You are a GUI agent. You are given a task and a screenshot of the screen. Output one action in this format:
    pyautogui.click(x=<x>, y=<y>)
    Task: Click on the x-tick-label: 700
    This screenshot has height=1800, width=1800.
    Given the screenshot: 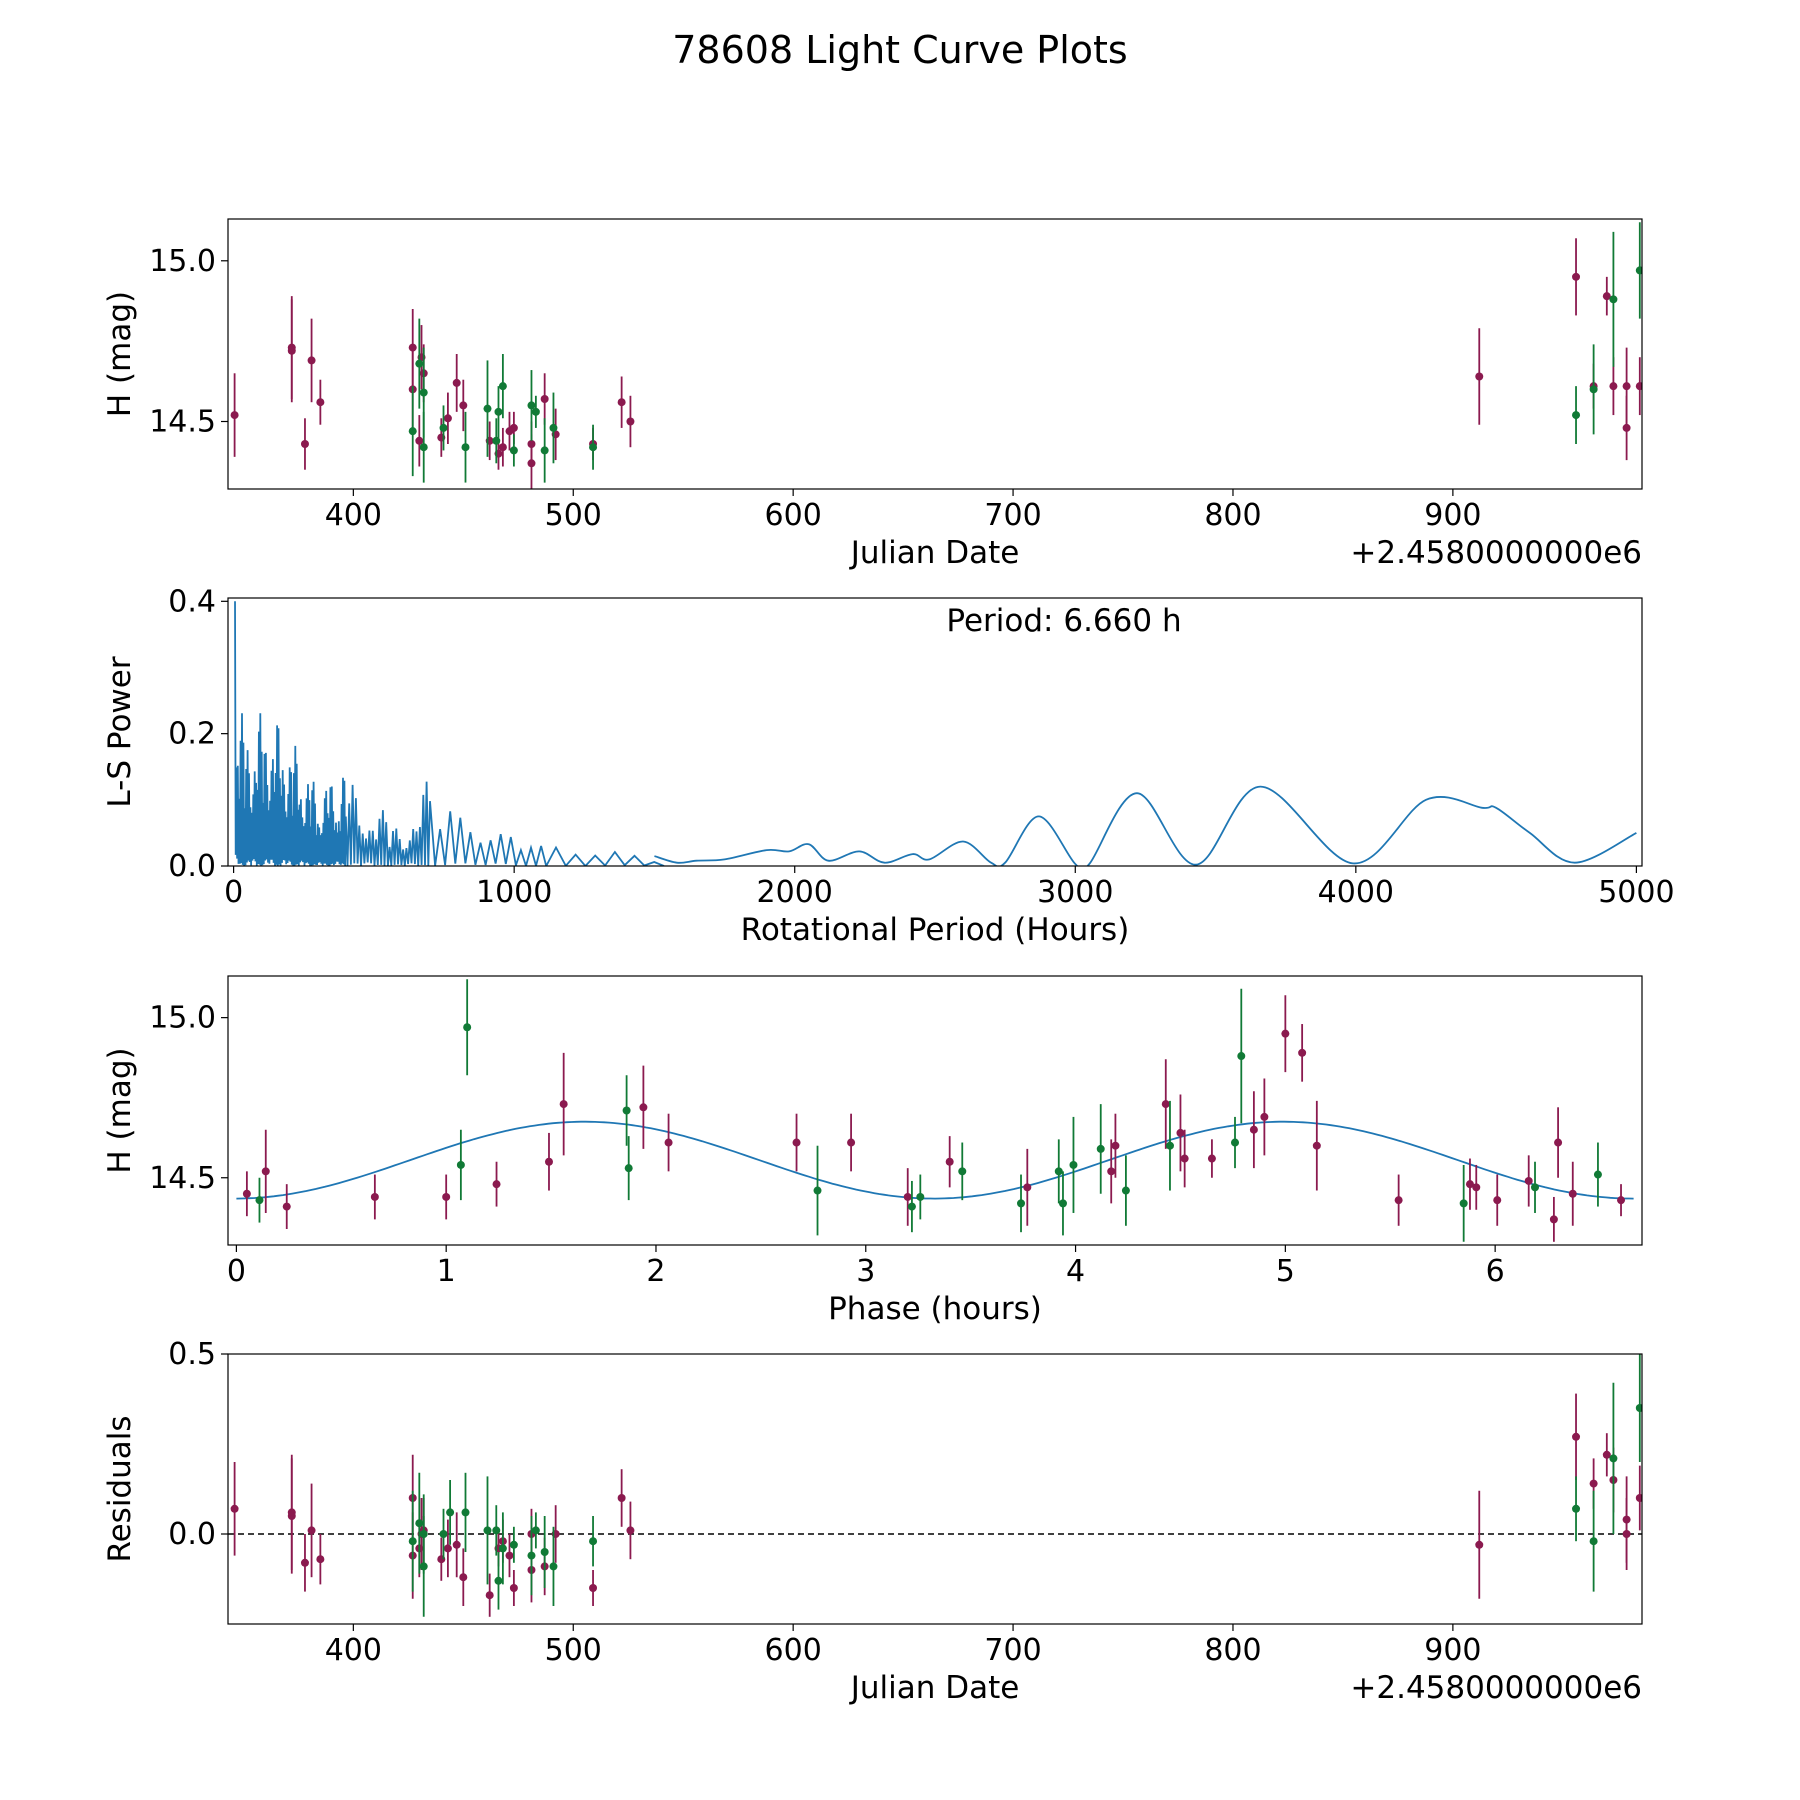 What is the action you would take?
    pyautogui.click(x=1012, y=1650)
    